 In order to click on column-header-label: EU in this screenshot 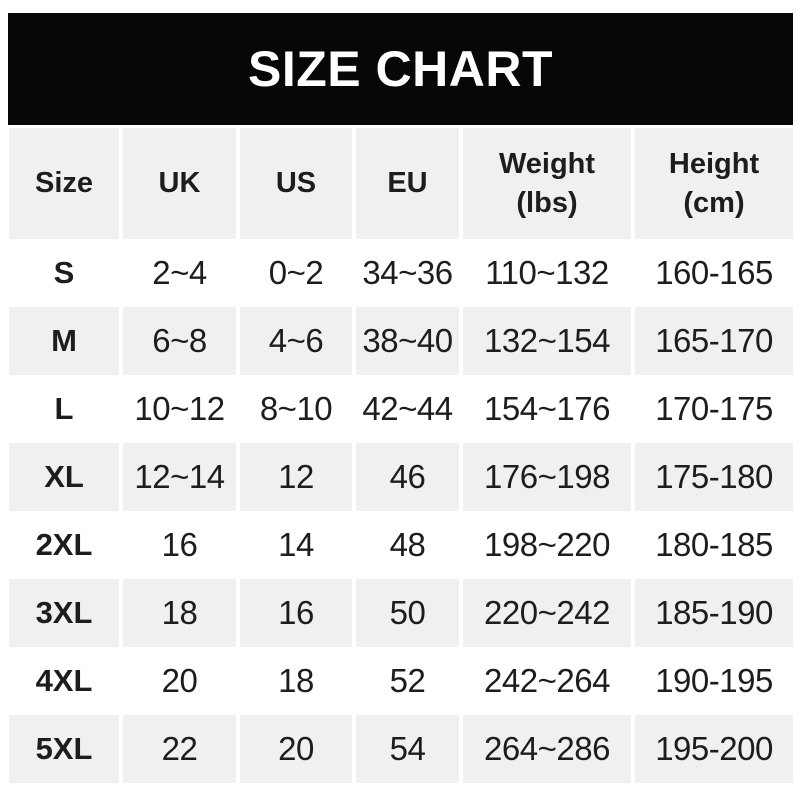, I will do `click(407, 183)`.